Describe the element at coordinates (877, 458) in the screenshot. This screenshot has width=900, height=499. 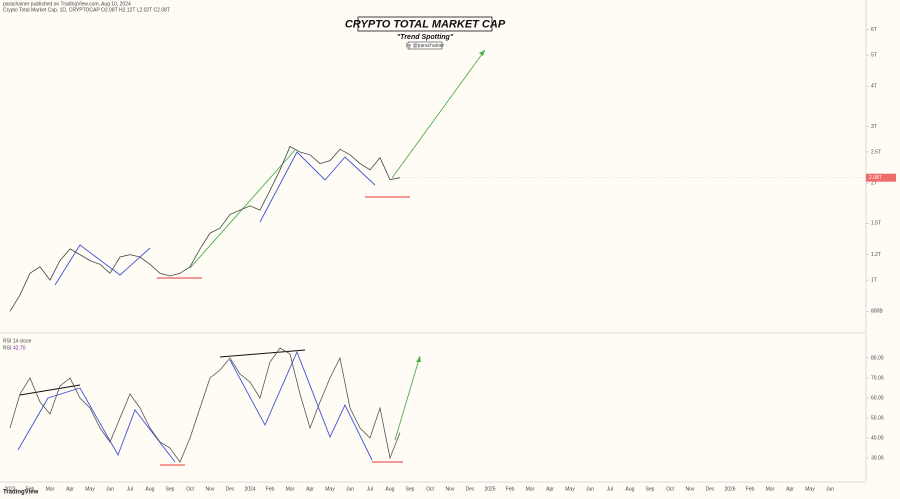
I see `y-tick-label: 30.00` at that location.